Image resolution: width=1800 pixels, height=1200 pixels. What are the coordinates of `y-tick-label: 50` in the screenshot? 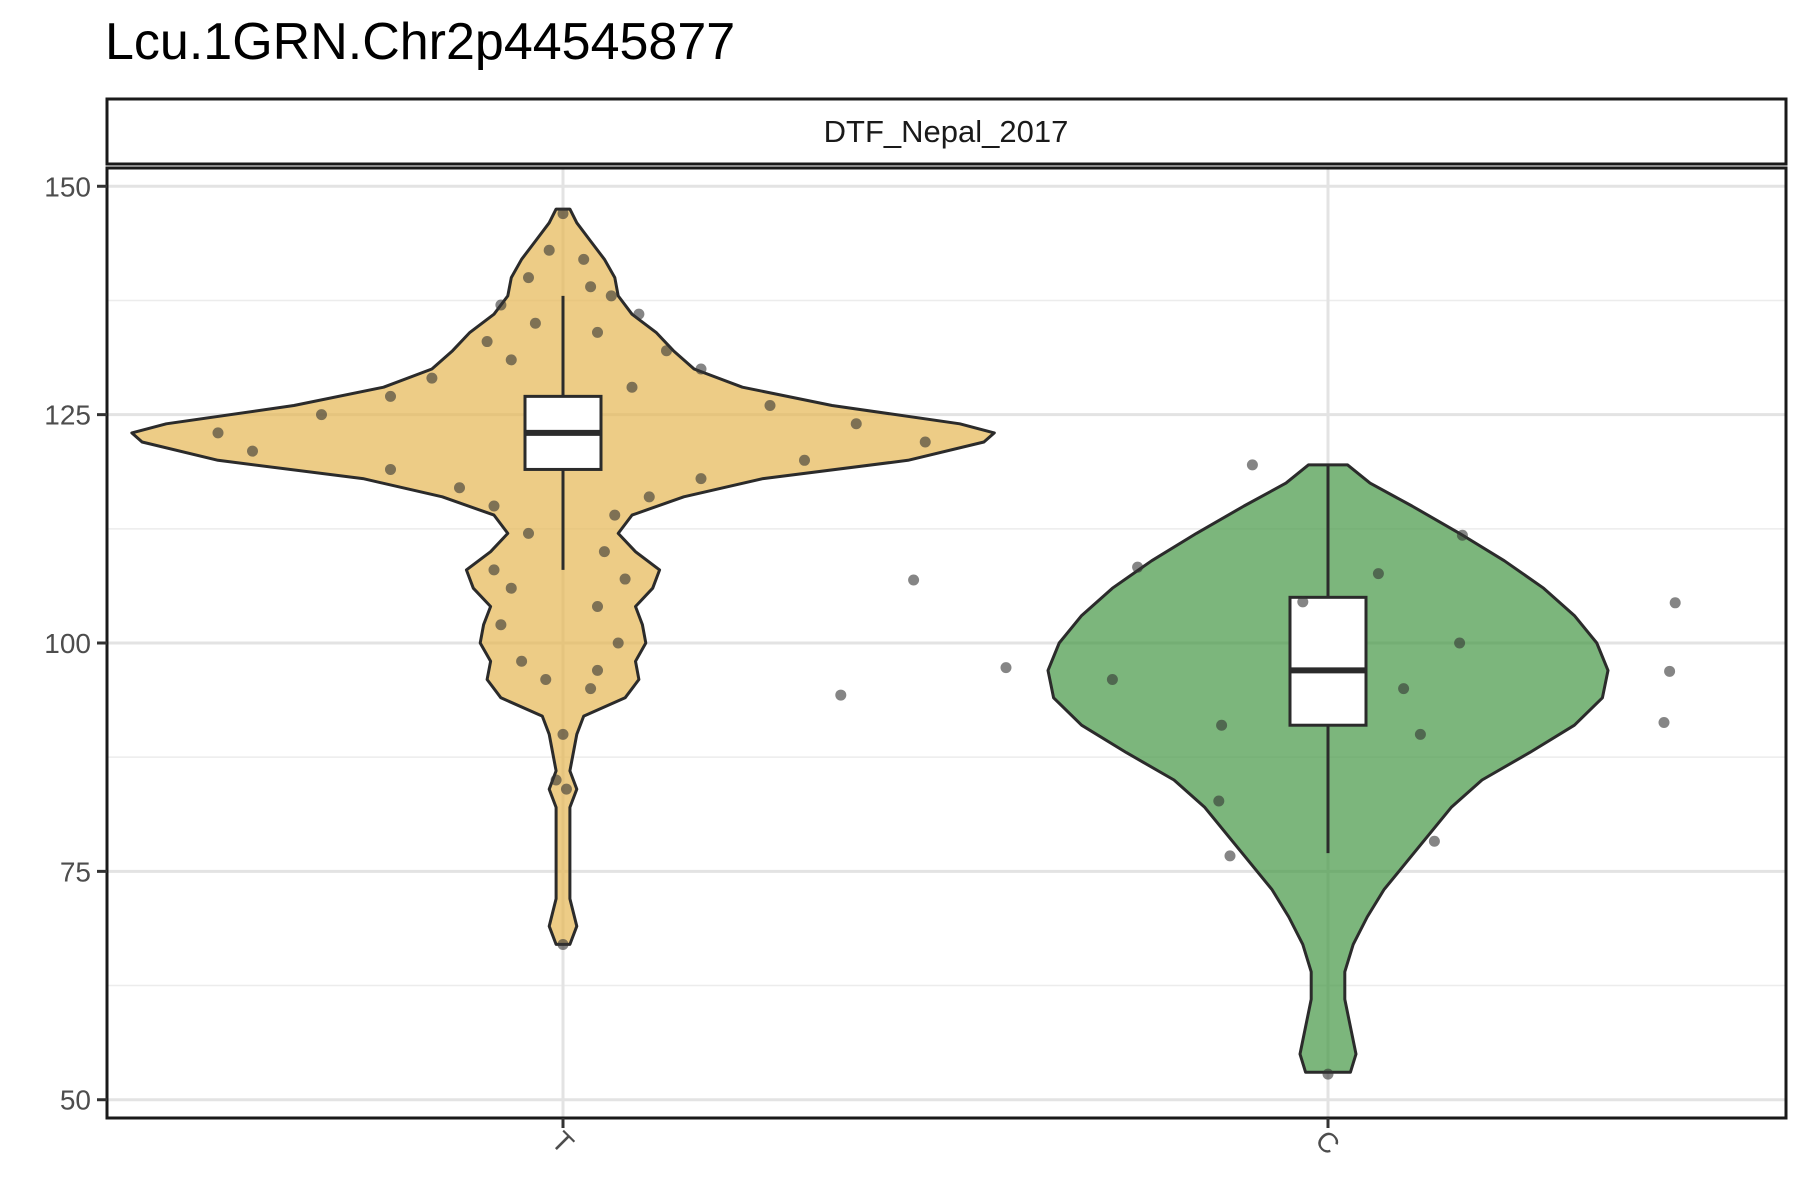 It's located at (75, 1100).